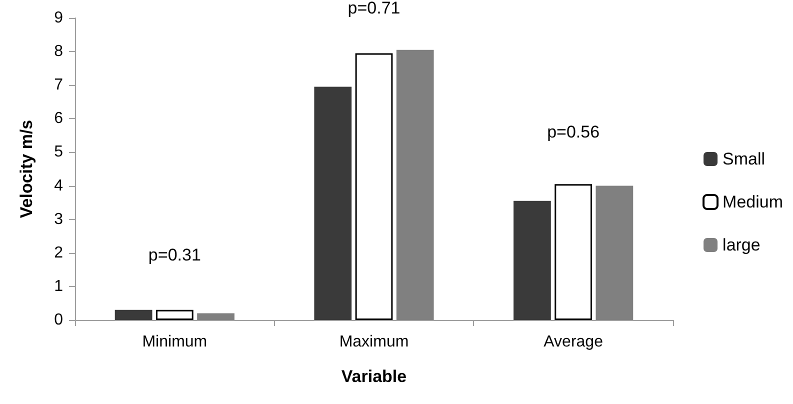 The height and width of the screenshot is (404, 793). What do you see at coordinates (59, 253) in the screenshot?
I see `y-tick-label: 2` at bounding box center [59, 253].